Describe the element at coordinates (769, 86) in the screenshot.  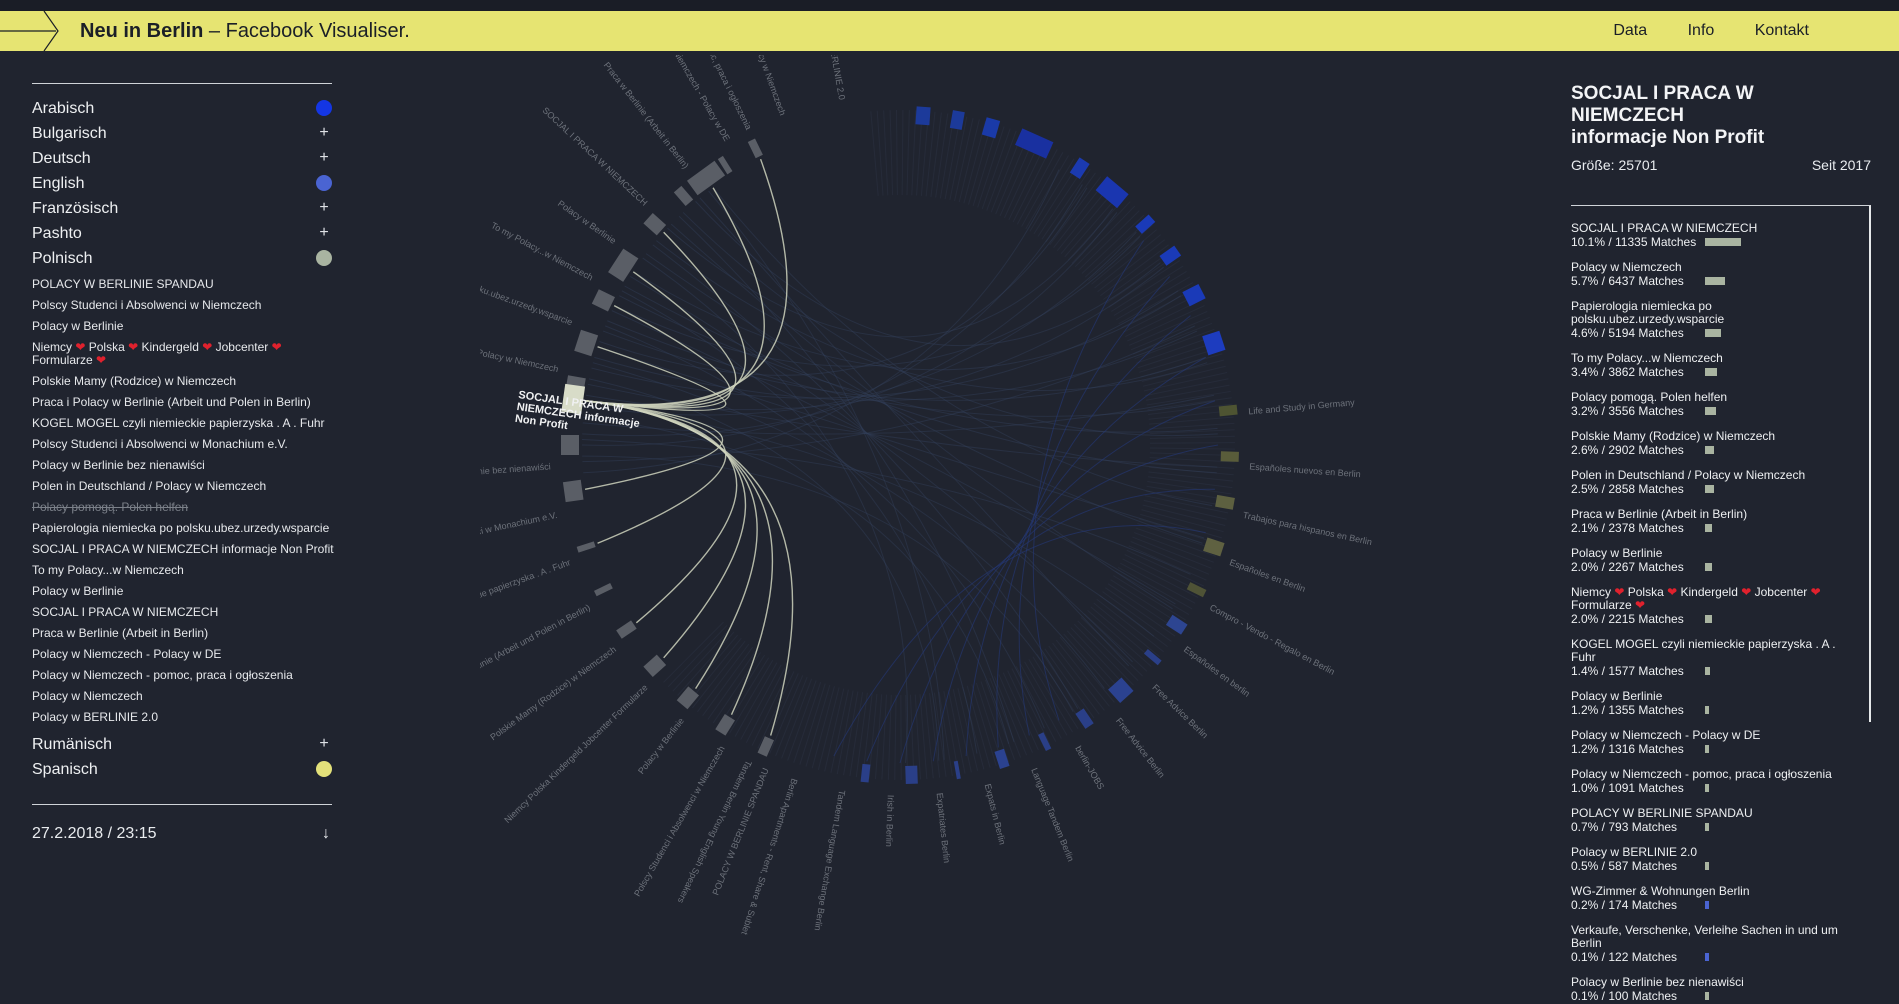
I see `chord-label: Polacy w Niemczech` at that location.